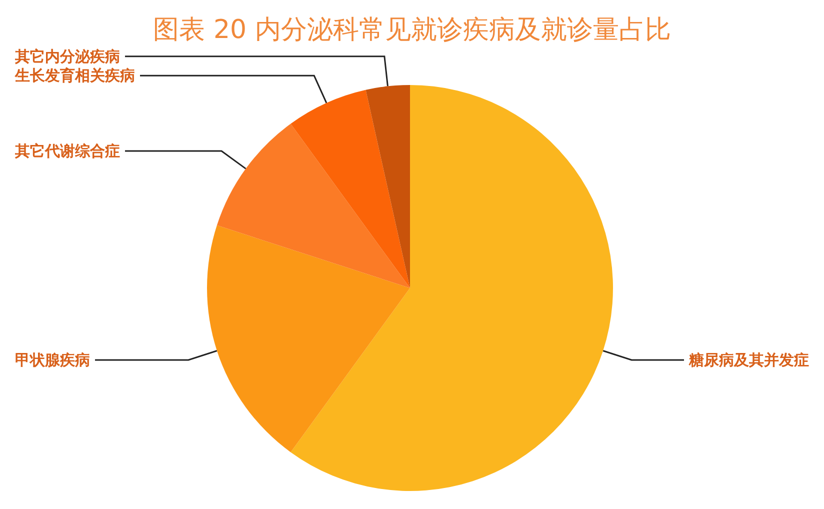  Describe the element at coordinates (74, 75) in the screenshot. I see `slice-label: 生长发育相关疾病` at that location.